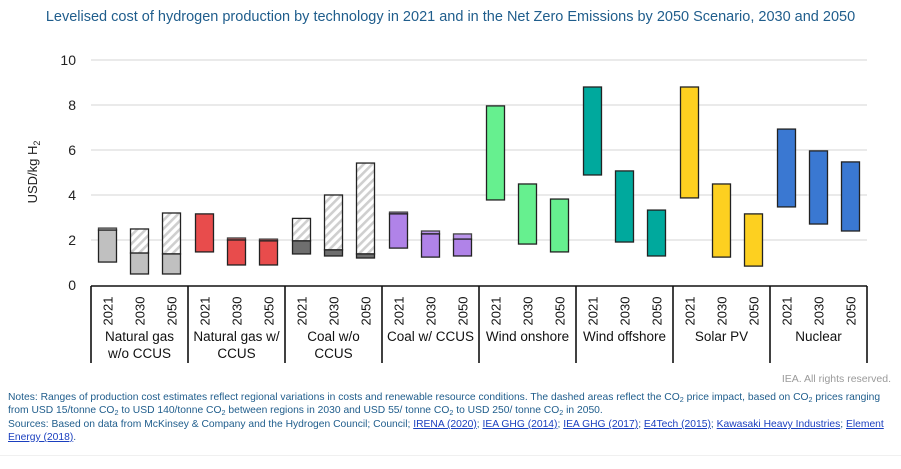 Image resolution: width=901 pixels, height=469 pixels. What do you see at coordinates (68, 172) in the screenshot?
I see `y-axis-ticks: 0 2 4 6 8 10` at bounding box center [68, 172].